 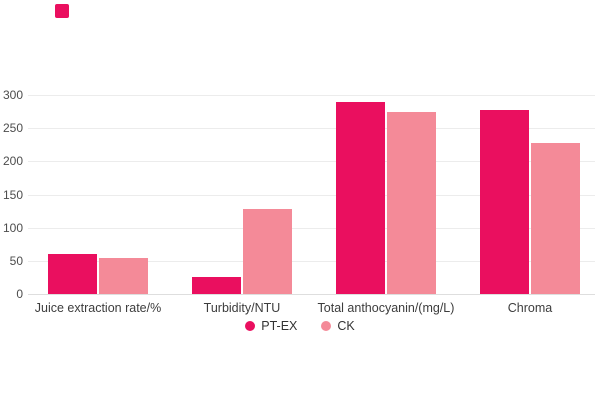 I want to click on y-tick-label: 50, so click(x=16, y=260).